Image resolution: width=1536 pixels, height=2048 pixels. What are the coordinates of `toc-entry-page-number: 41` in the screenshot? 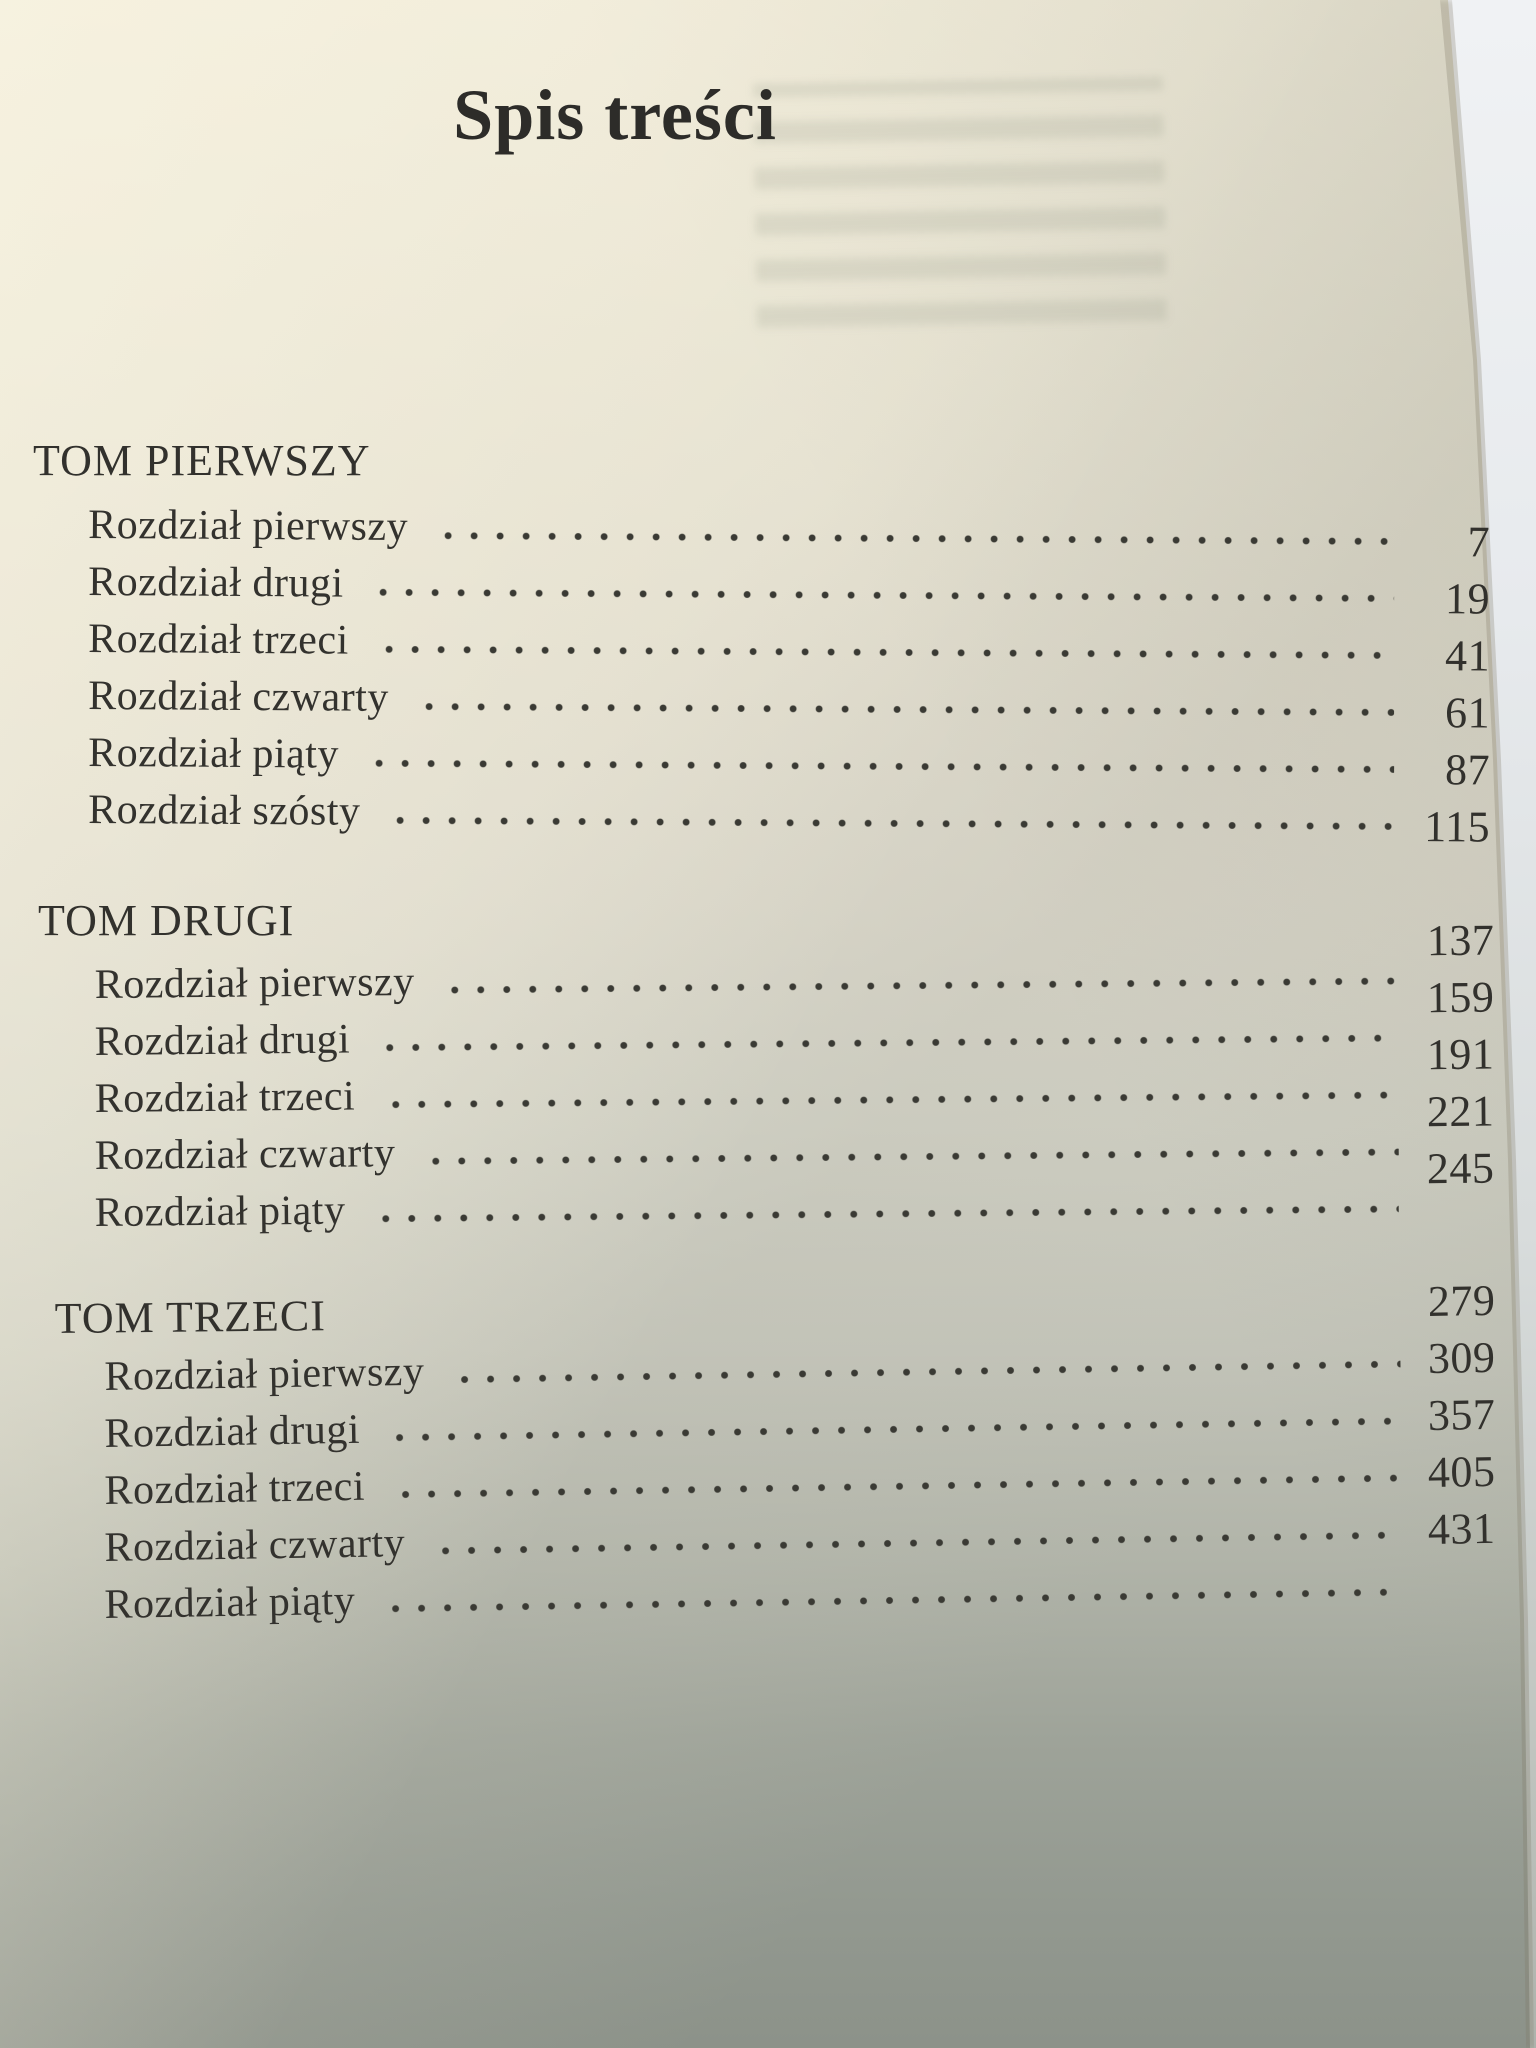 It's located at (1467, 656).